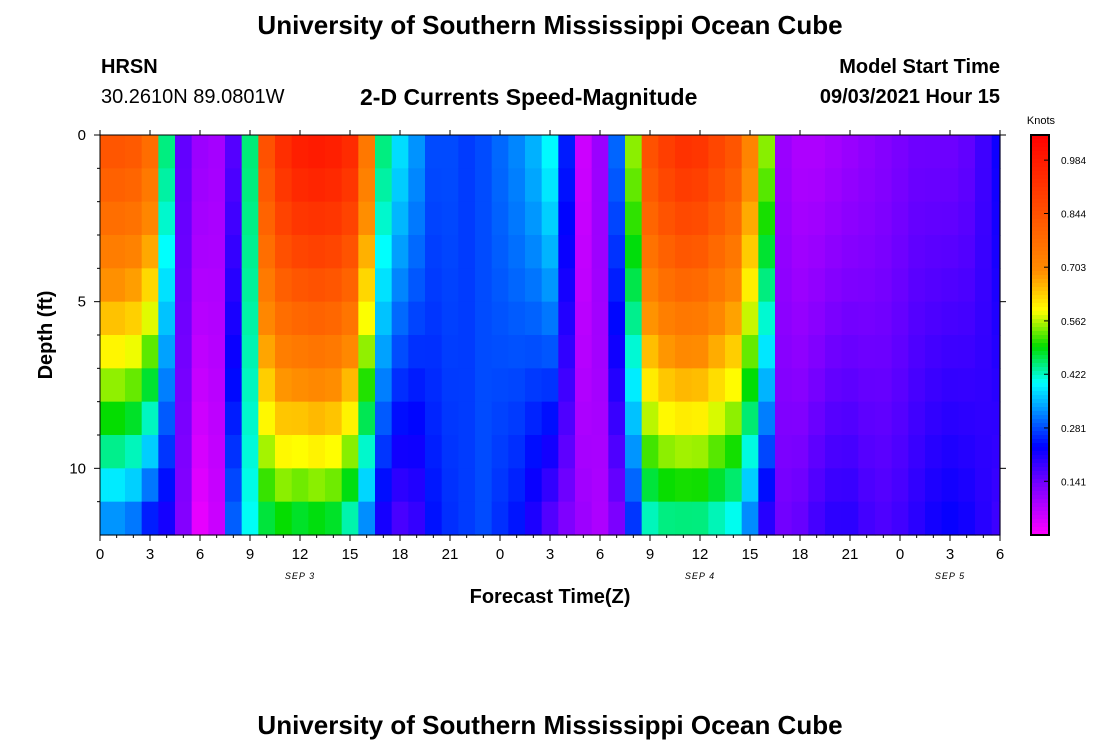 This screenshot has width=1100, height=750. What do you see at coordinates (950, 576) in the screenshot?
I see `date-label: SEP 5` at bounding box center [950, 576].